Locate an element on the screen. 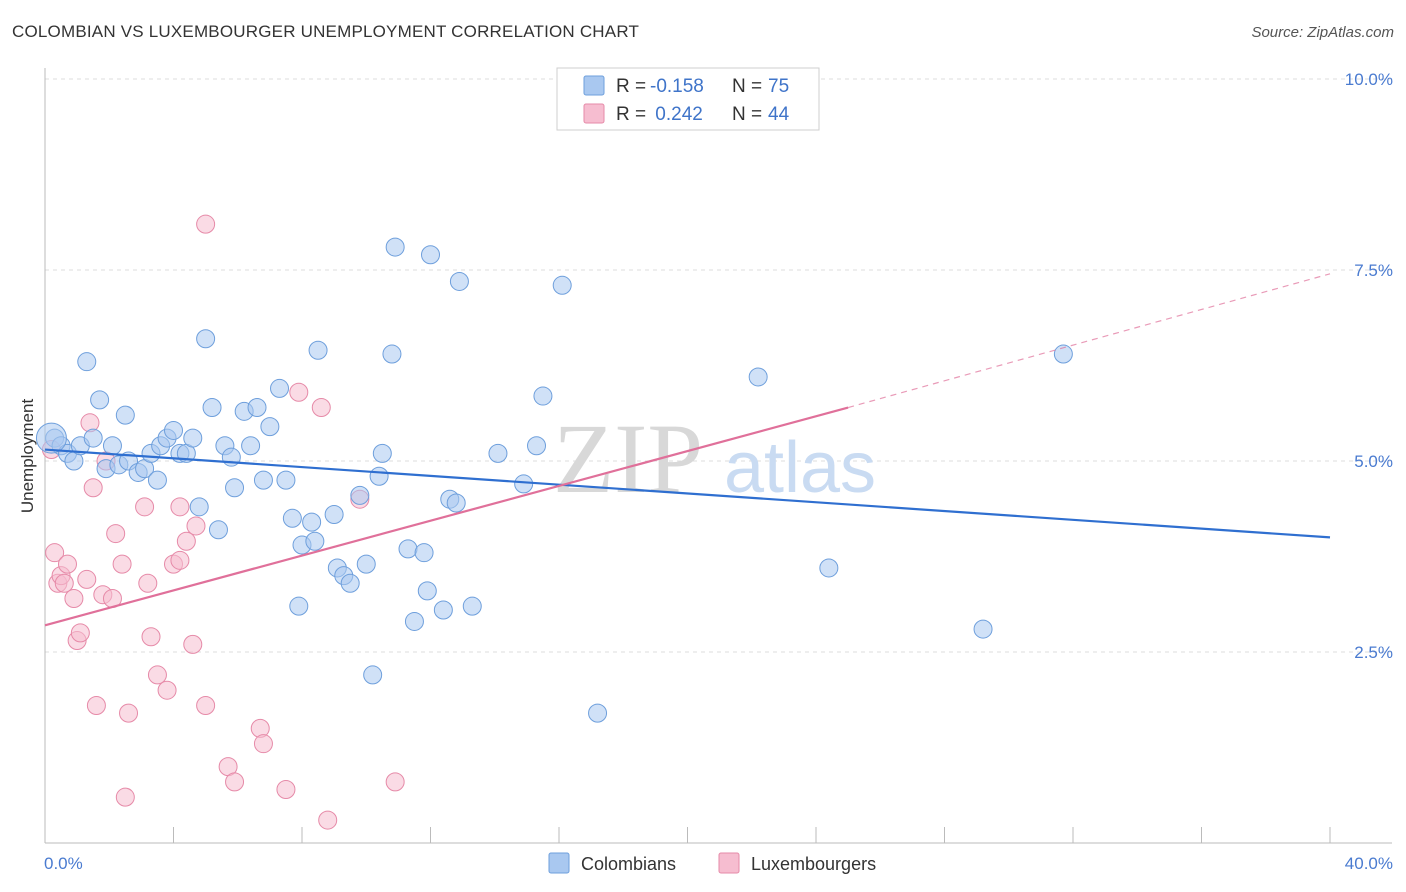  bottom-legend-swatch-colombians is located at coordinates (559, 863).